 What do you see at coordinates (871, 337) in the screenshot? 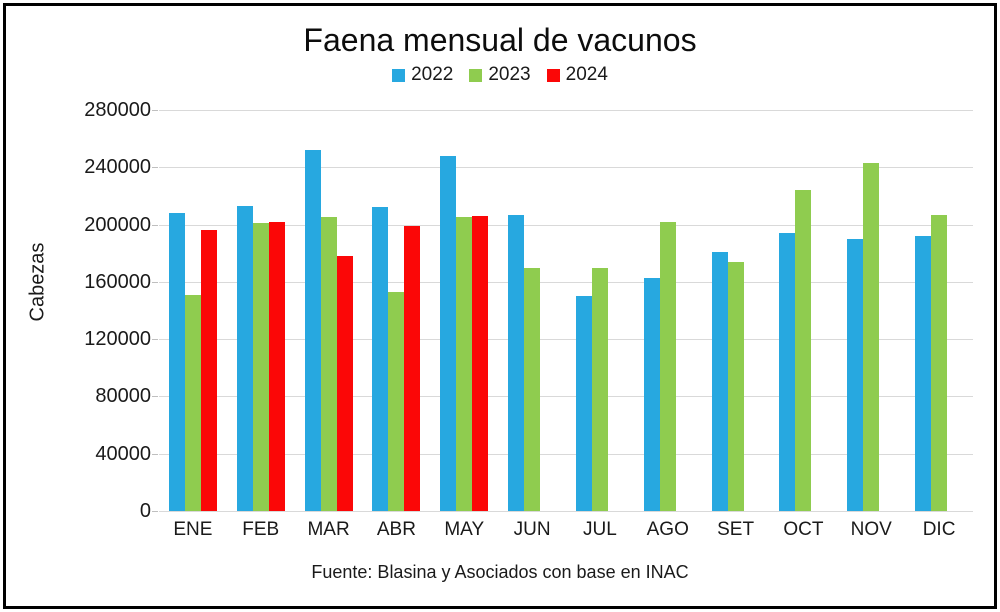
I see `bar-2023-NOV` at bounding box center [871, 337].